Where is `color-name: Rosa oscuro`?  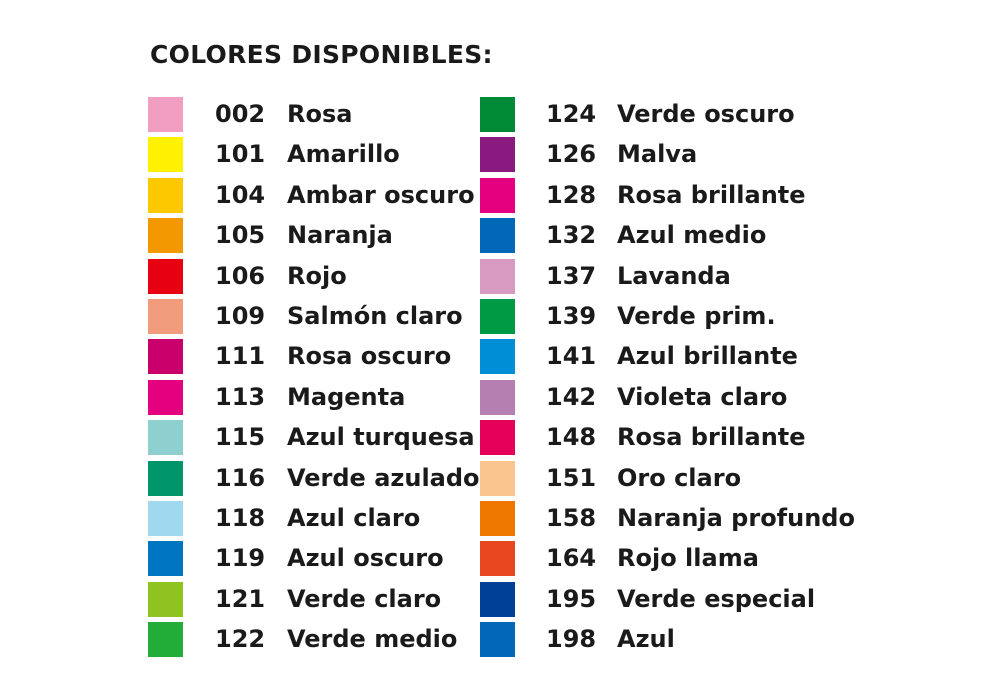
color-name: Rosa oscuro is located at coordinates (369, 356).